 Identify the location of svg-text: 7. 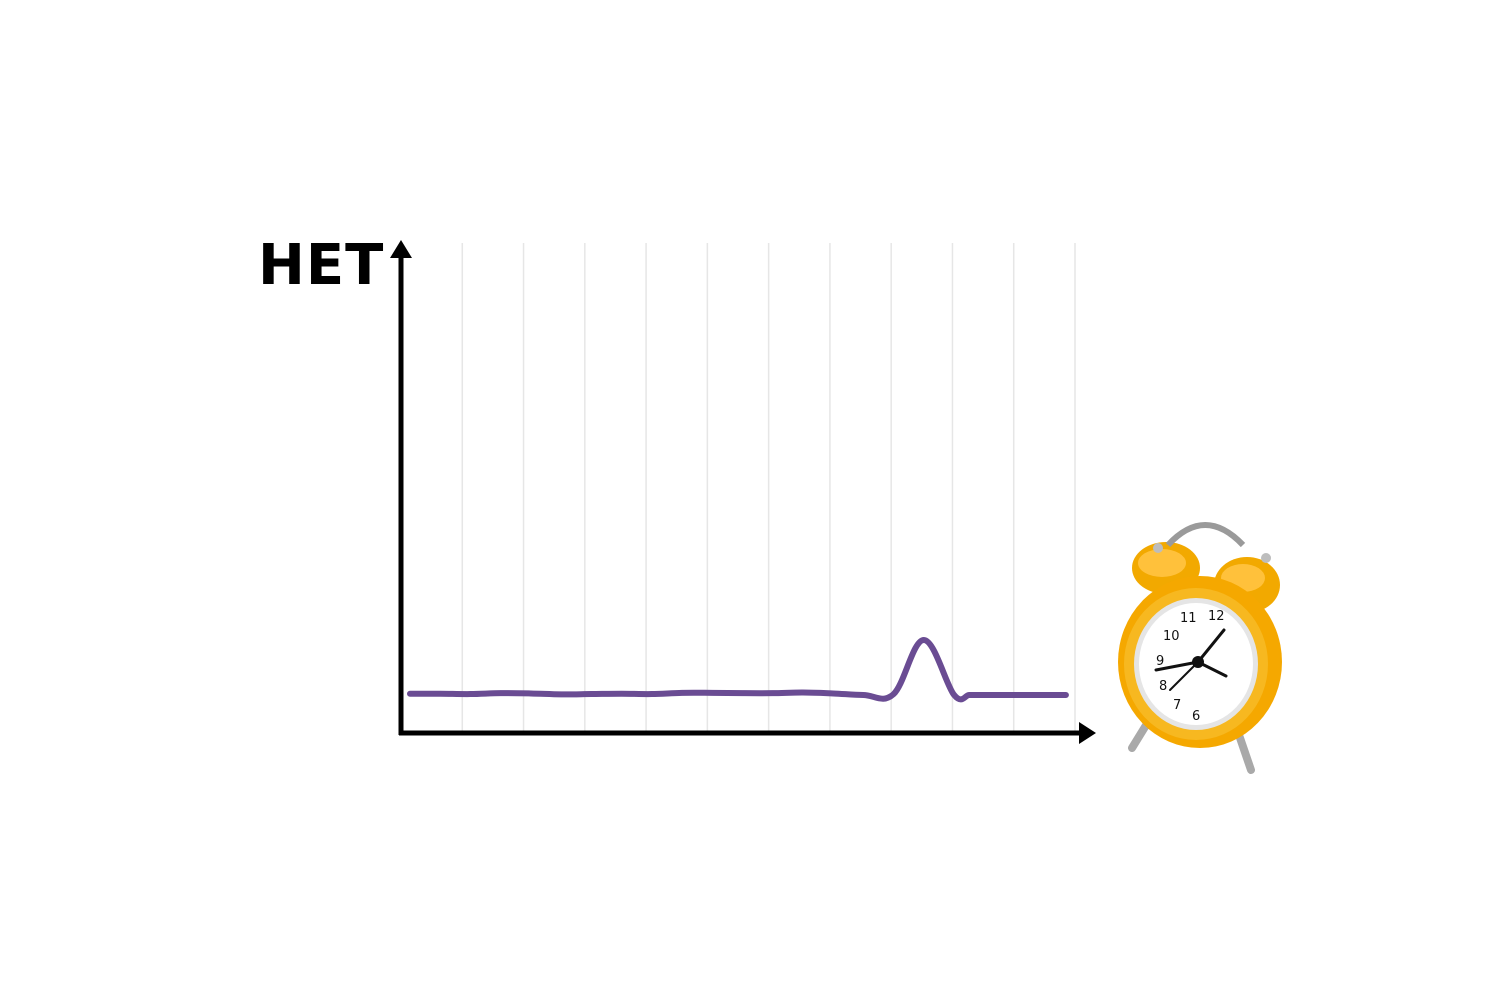
(1177, 705).